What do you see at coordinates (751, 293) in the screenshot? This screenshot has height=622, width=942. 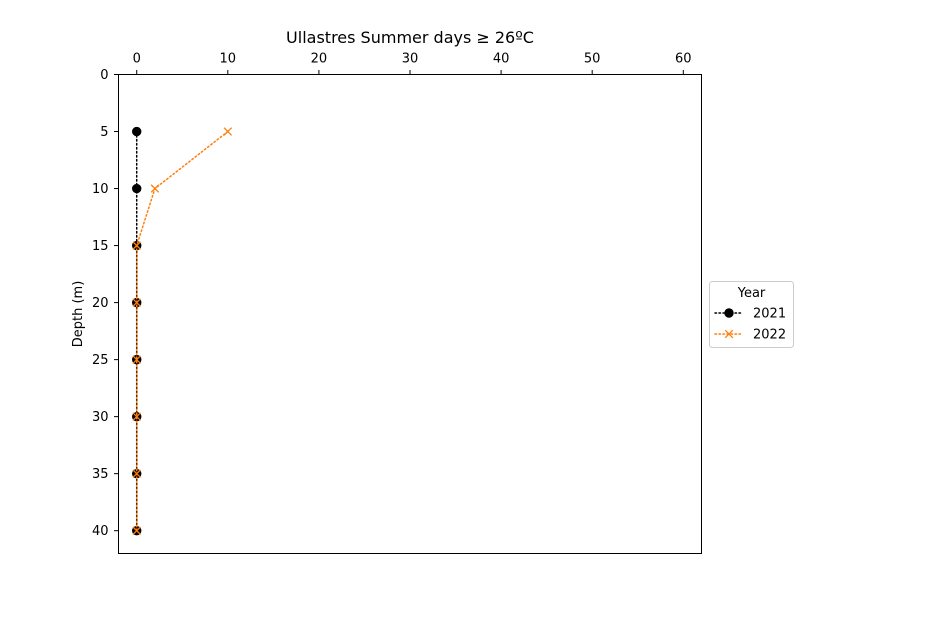 I see `legend-title: Year` at bounding box center [751, 293].